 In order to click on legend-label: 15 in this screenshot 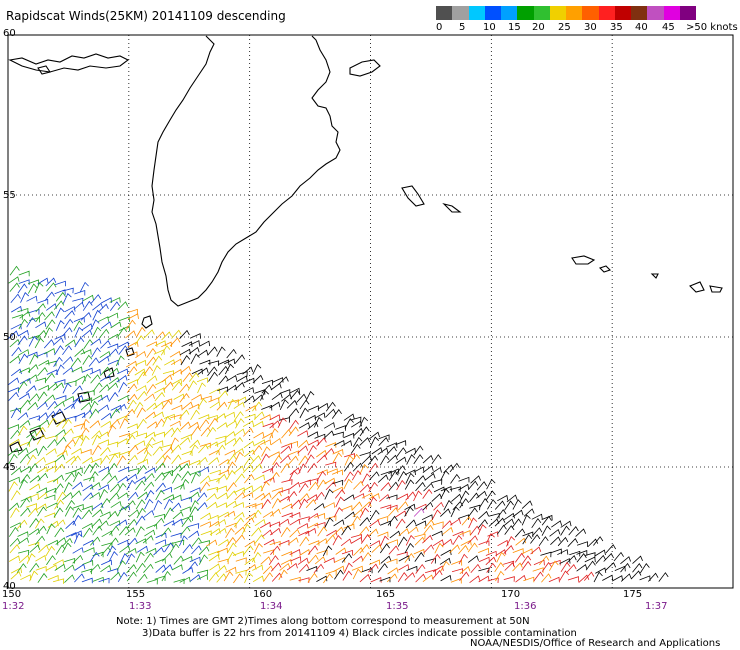, I will do `click(514, 27)`.